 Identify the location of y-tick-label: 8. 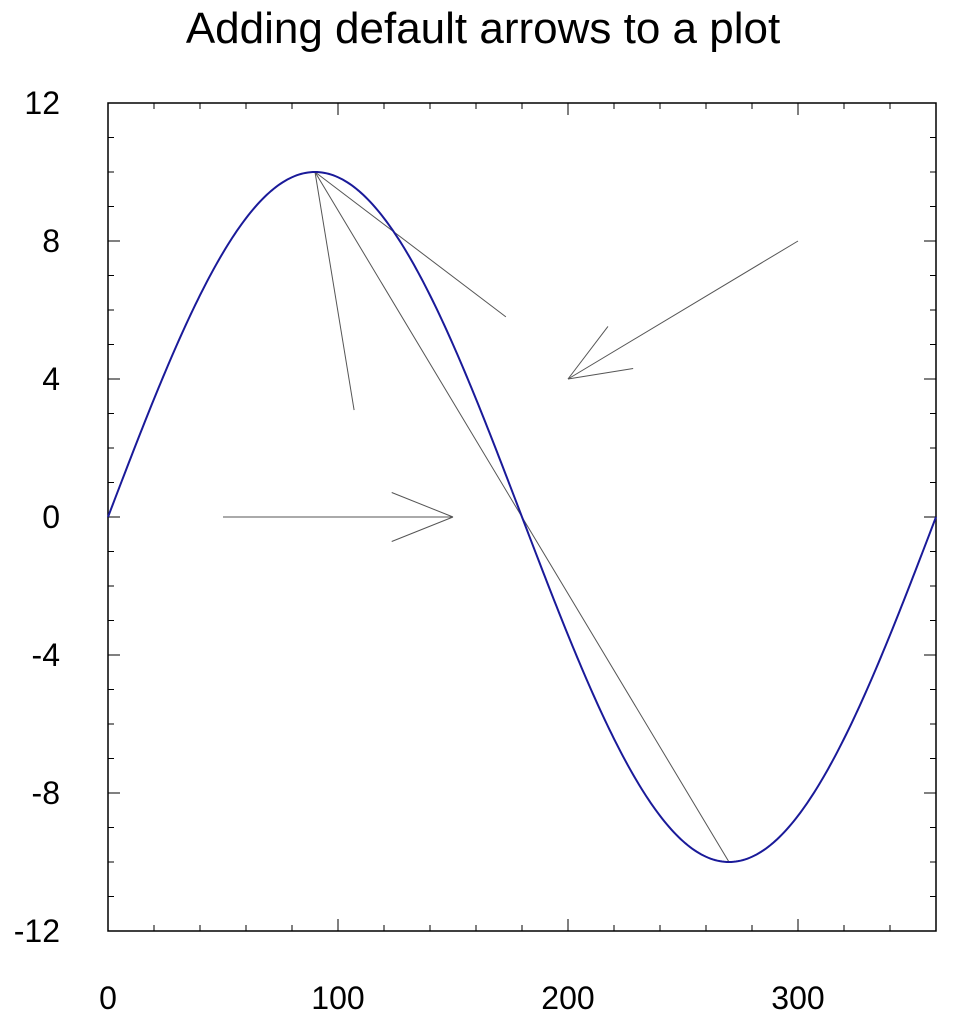
(51, 241).